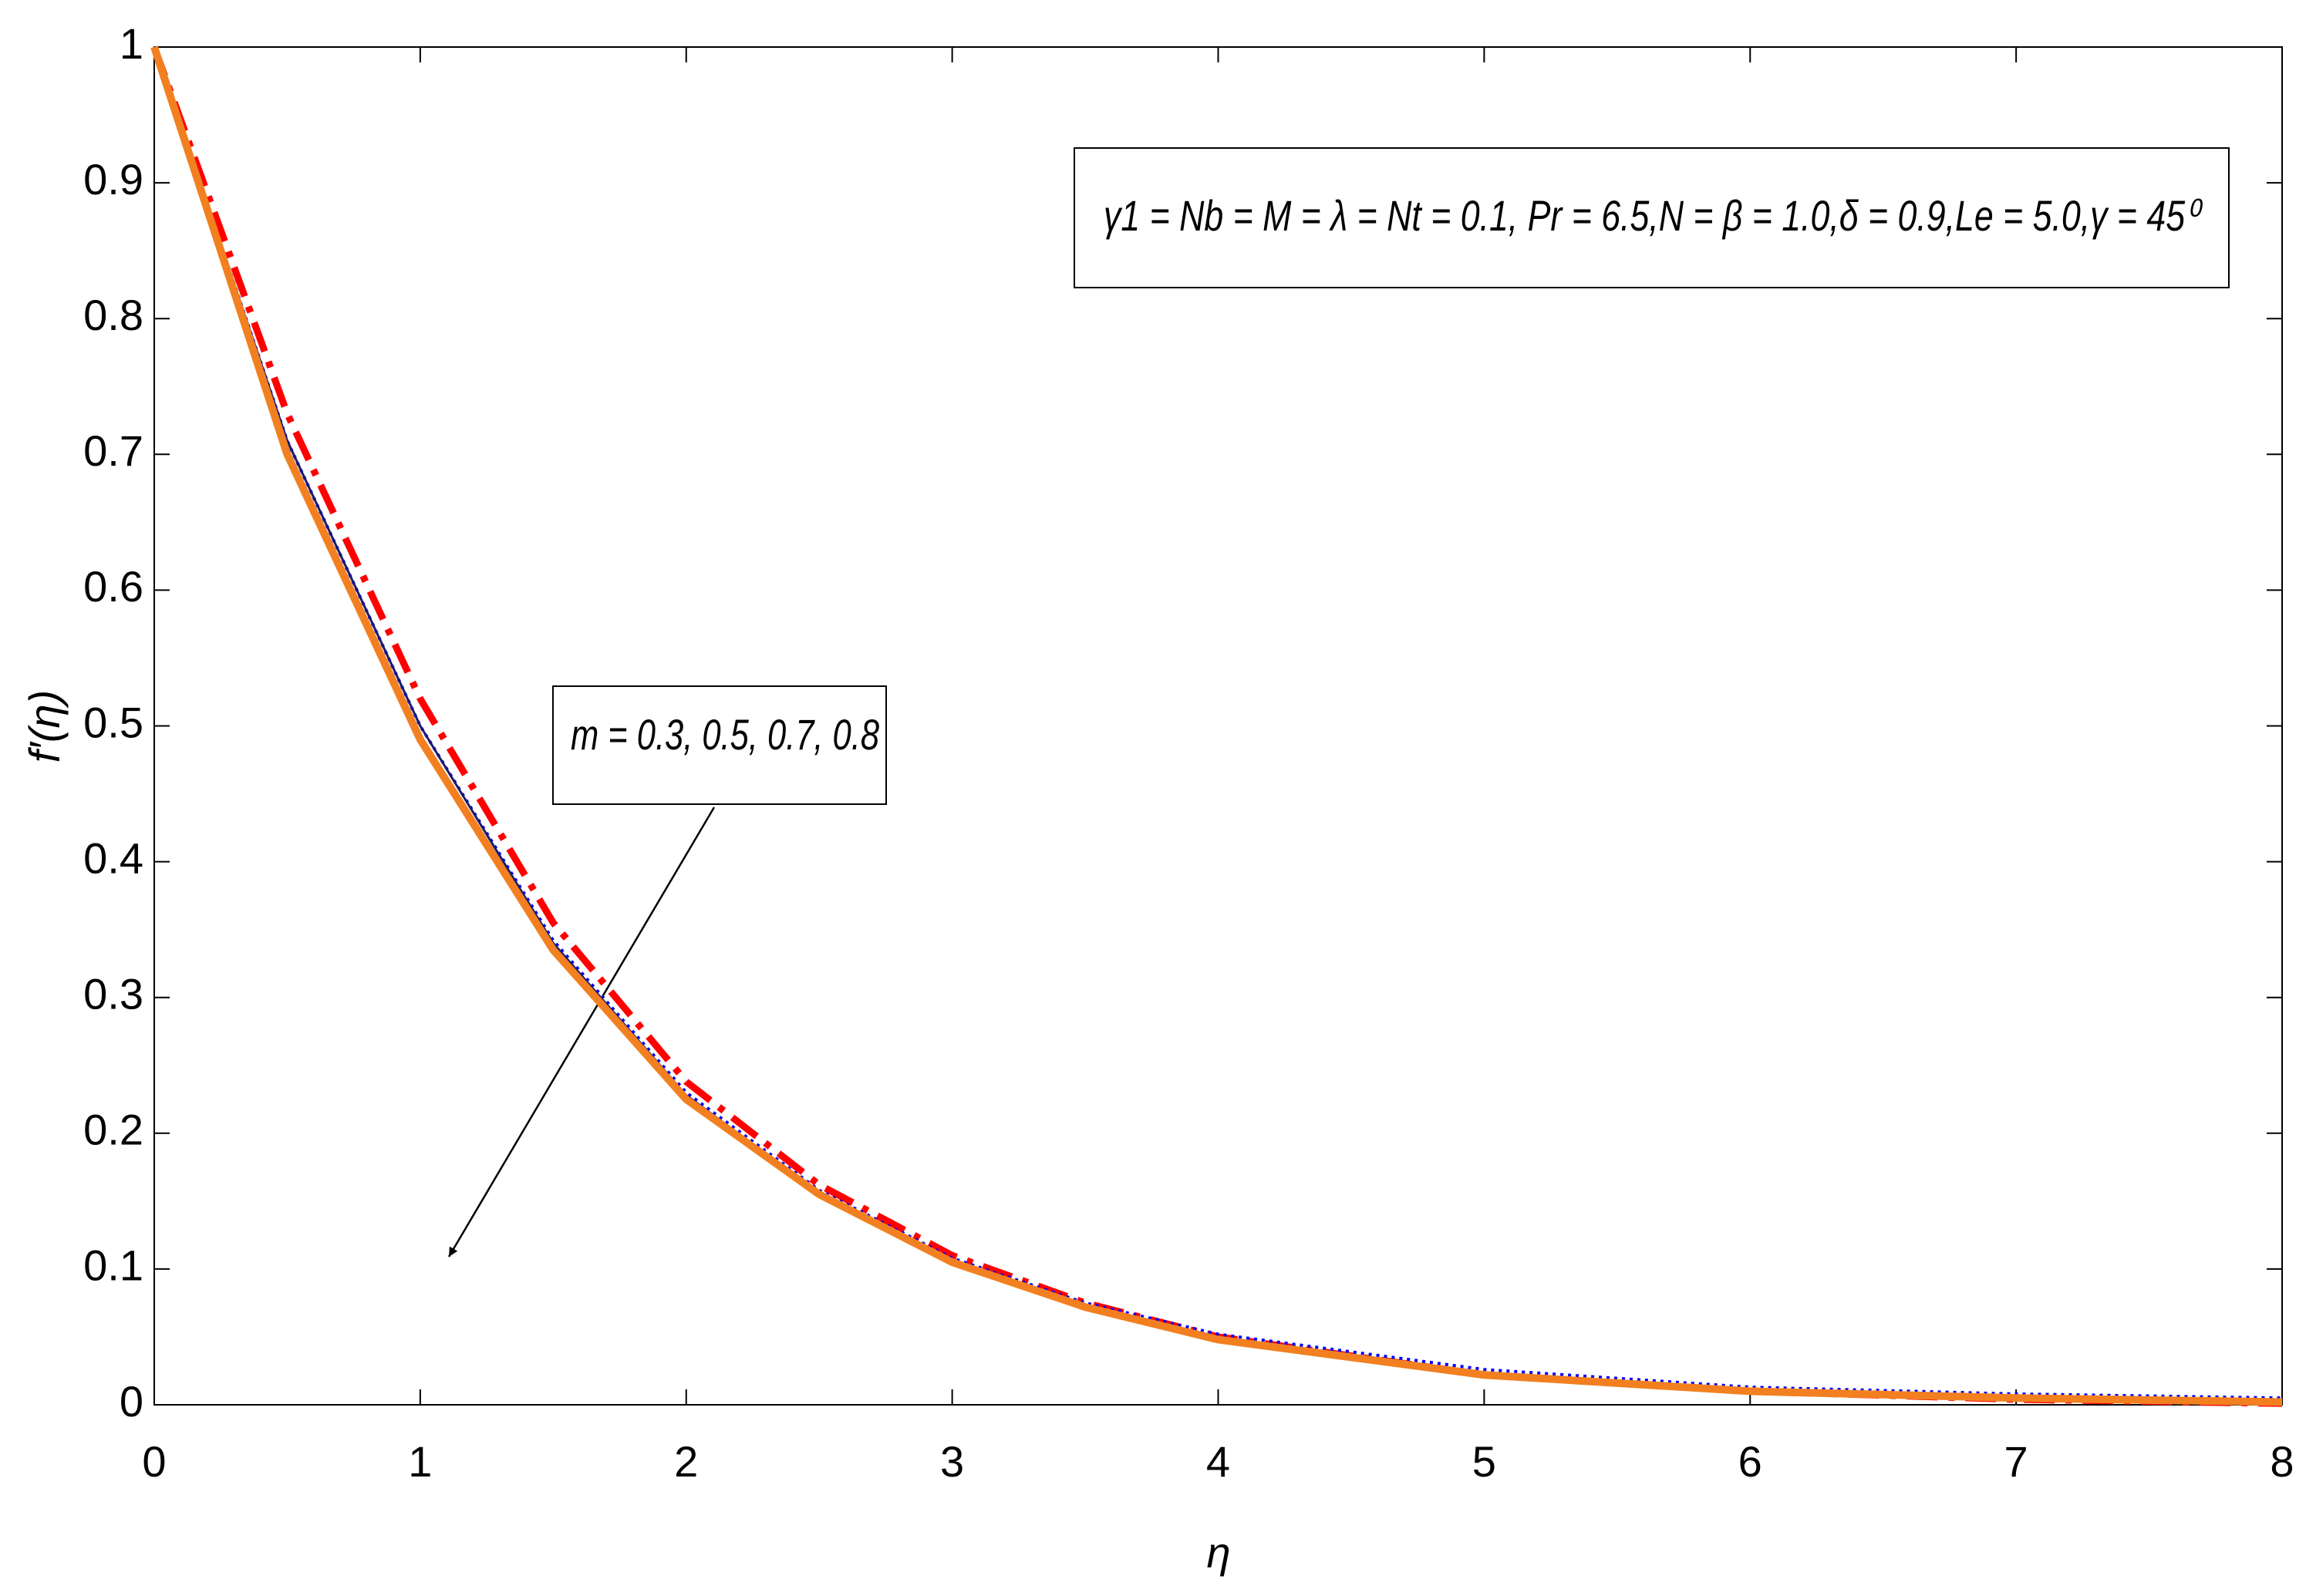 The image size is (2306, 1596). Describe the element at coordinates (686, 1462) in the screenshot. I see `x-tick-label: 2` at that location.